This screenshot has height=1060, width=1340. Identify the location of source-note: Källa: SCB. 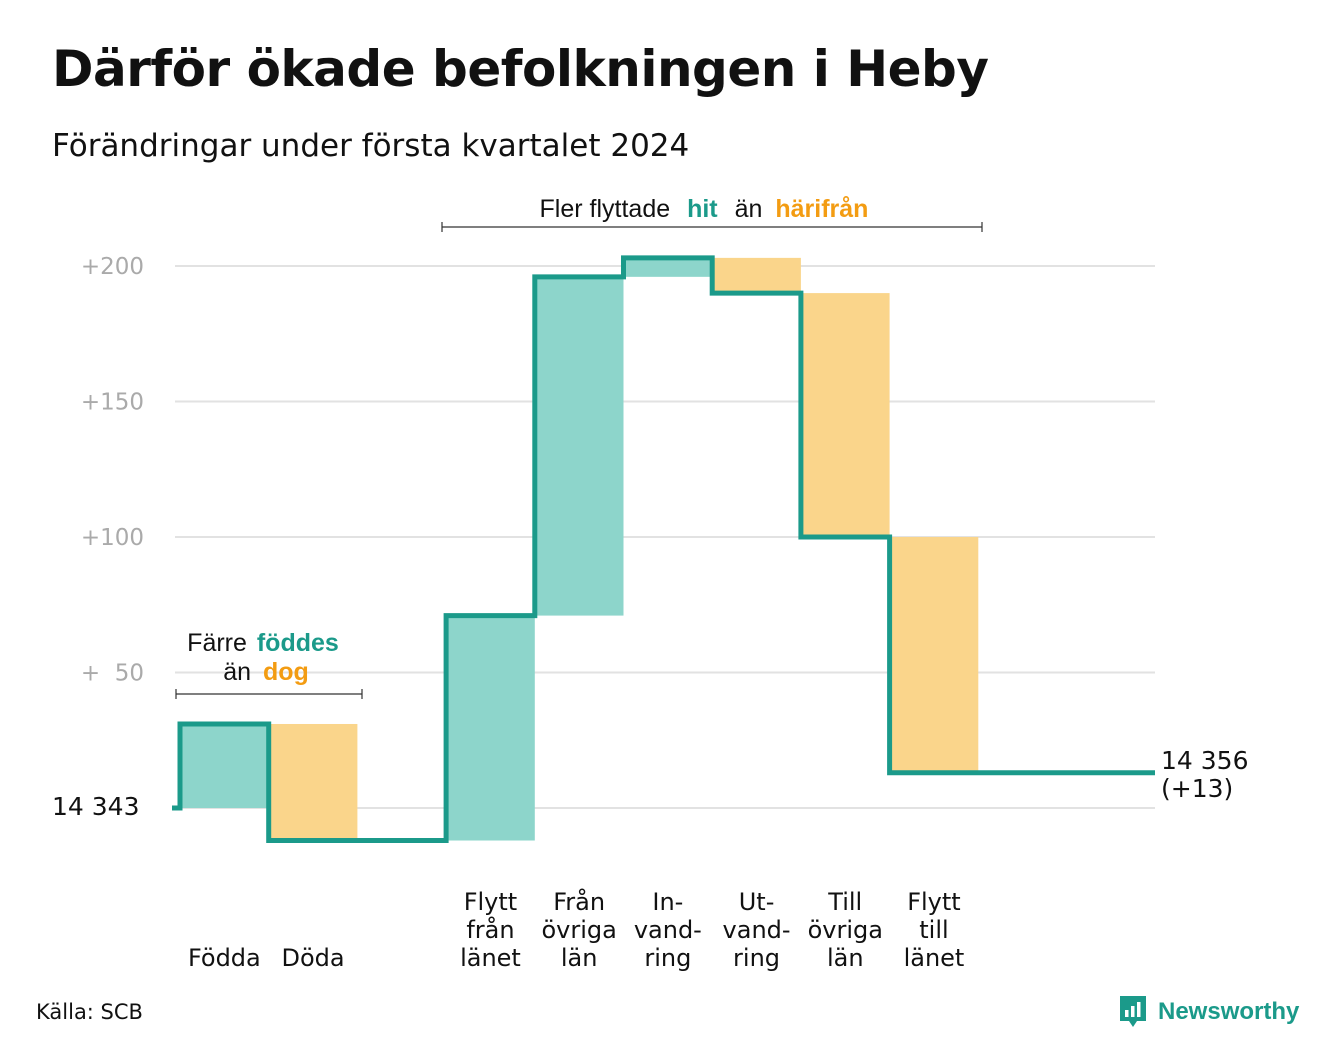
(89, 1012).